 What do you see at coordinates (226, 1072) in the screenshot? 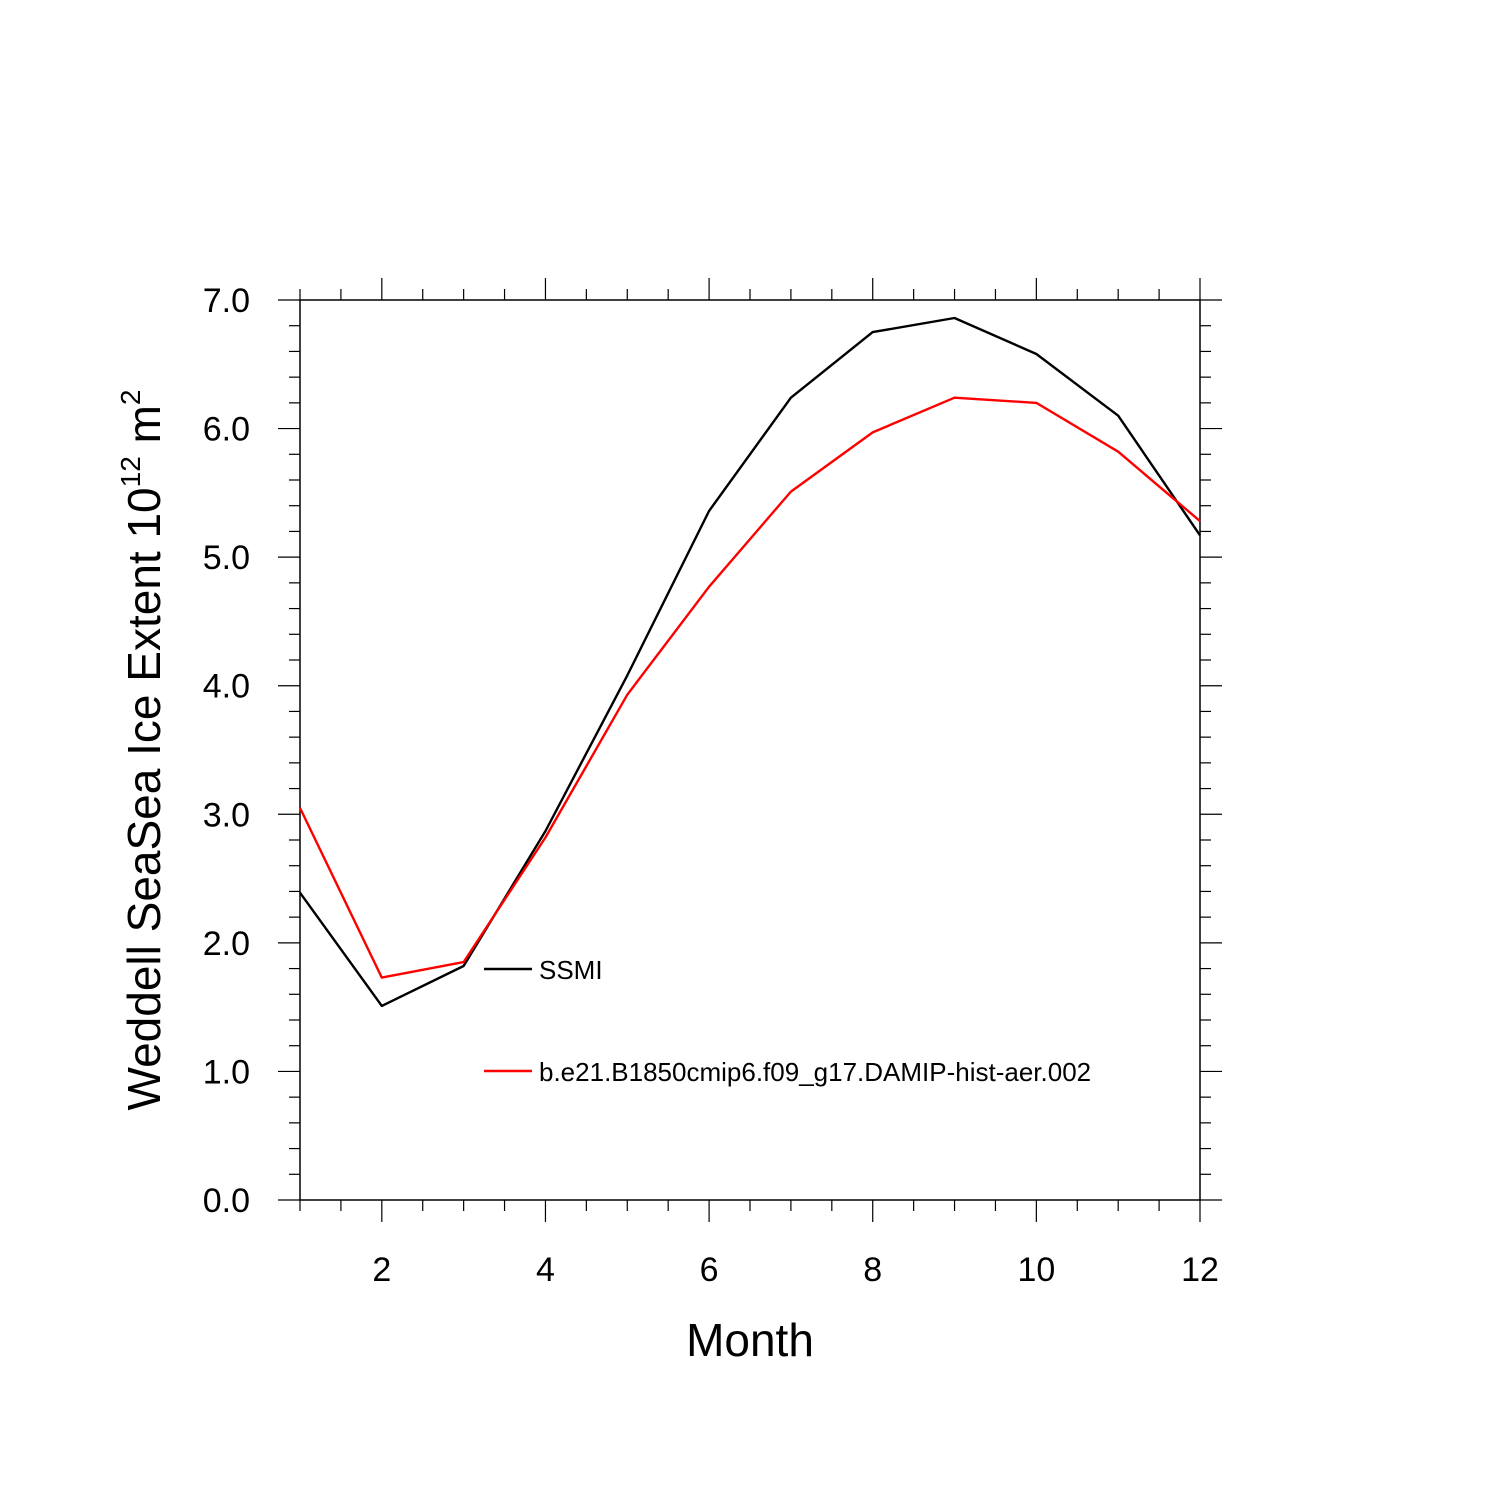
I see `y-tick-label: 1.0` at bounding box center [226, 1072].